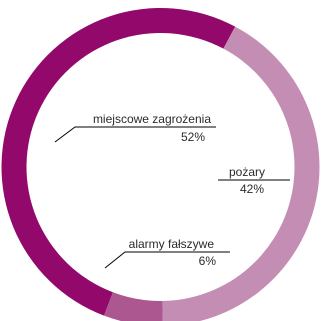  Describe the element at coordinates (208, 261) in the screenshot. I see `slice-value-alarmy-falszywe: 6%` at that location.